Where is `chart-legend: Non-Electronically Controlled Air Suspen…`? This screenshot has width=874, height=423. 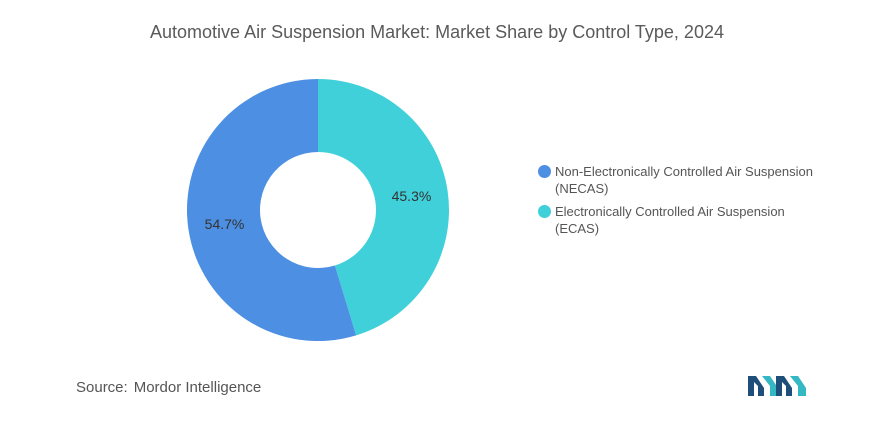 chart-legend: Non-Electronically Controlled Air Suspen… is located at coordinates (683, 203).